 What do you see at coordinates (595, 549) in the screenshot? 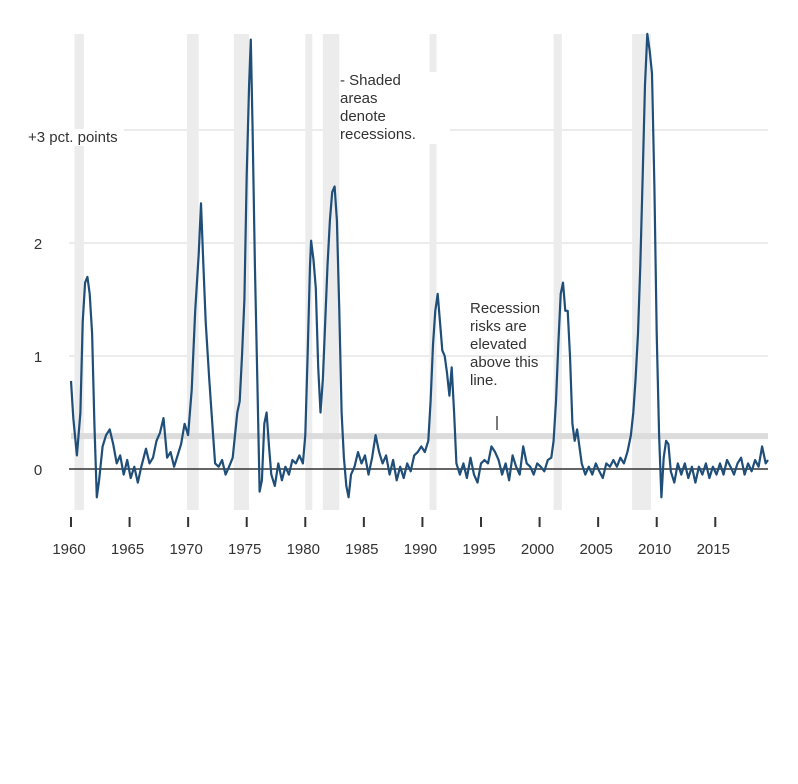
I see `x-tick-label: 2005` at bounding box center [595, 549].